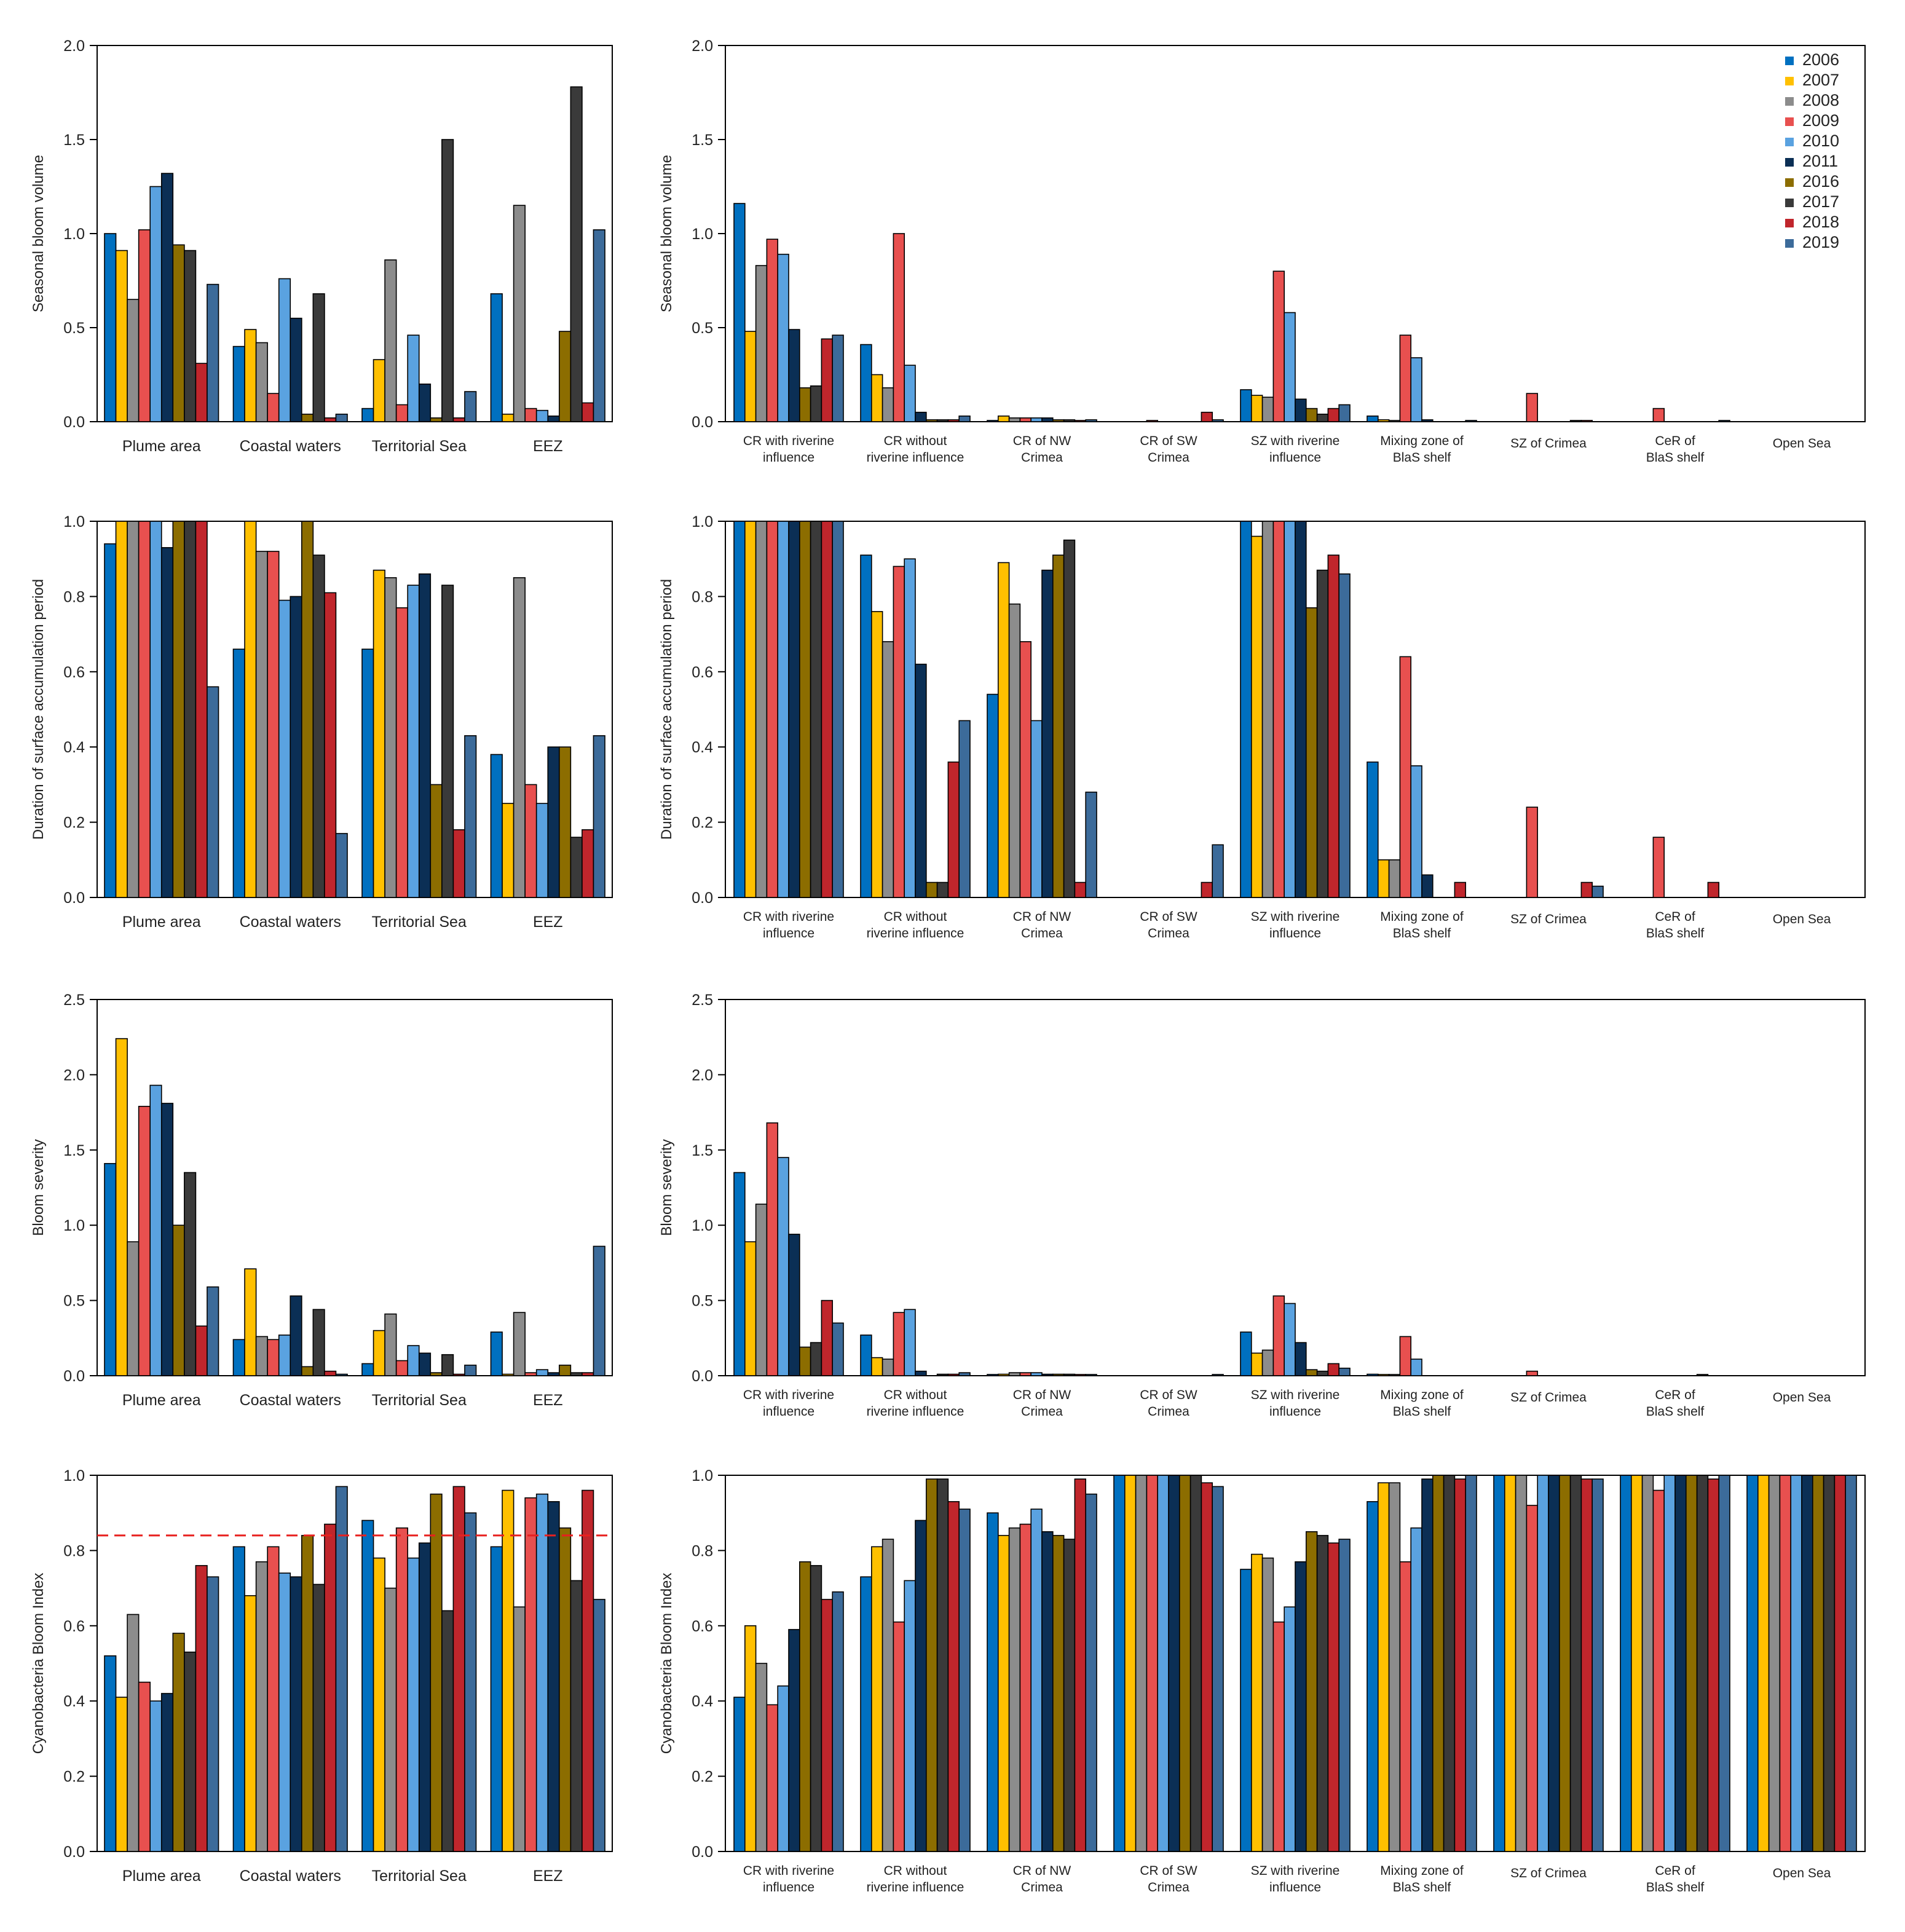  Describe the element at coordinates (74, 1550) in the screenshot. I see `y-tick-label: 0.8` at that location.